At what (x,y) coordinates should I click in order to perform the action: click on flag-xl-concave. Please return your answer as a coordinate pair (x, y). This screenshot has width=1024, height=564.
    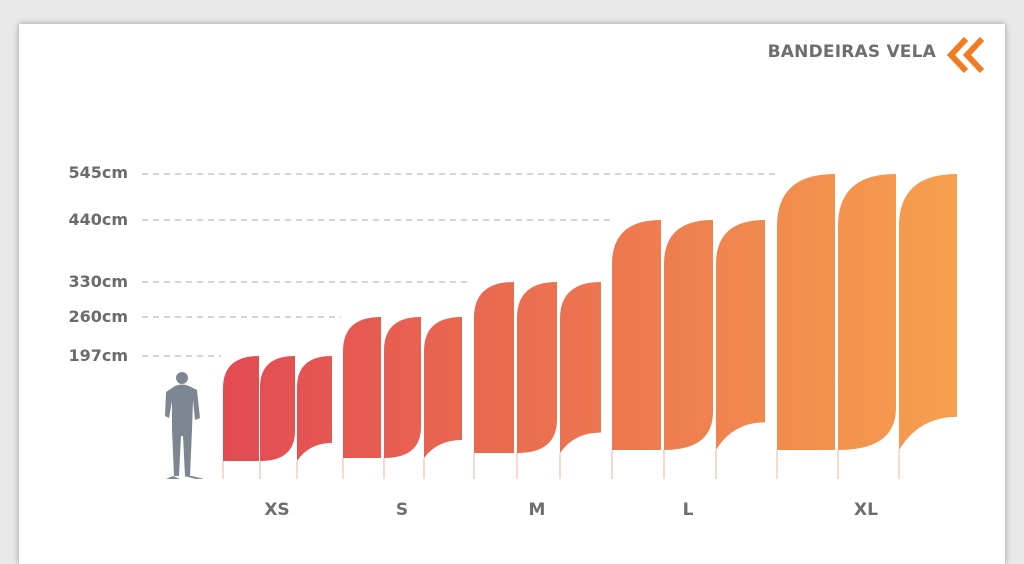
    Looking at the image, I should click on (928, 312).